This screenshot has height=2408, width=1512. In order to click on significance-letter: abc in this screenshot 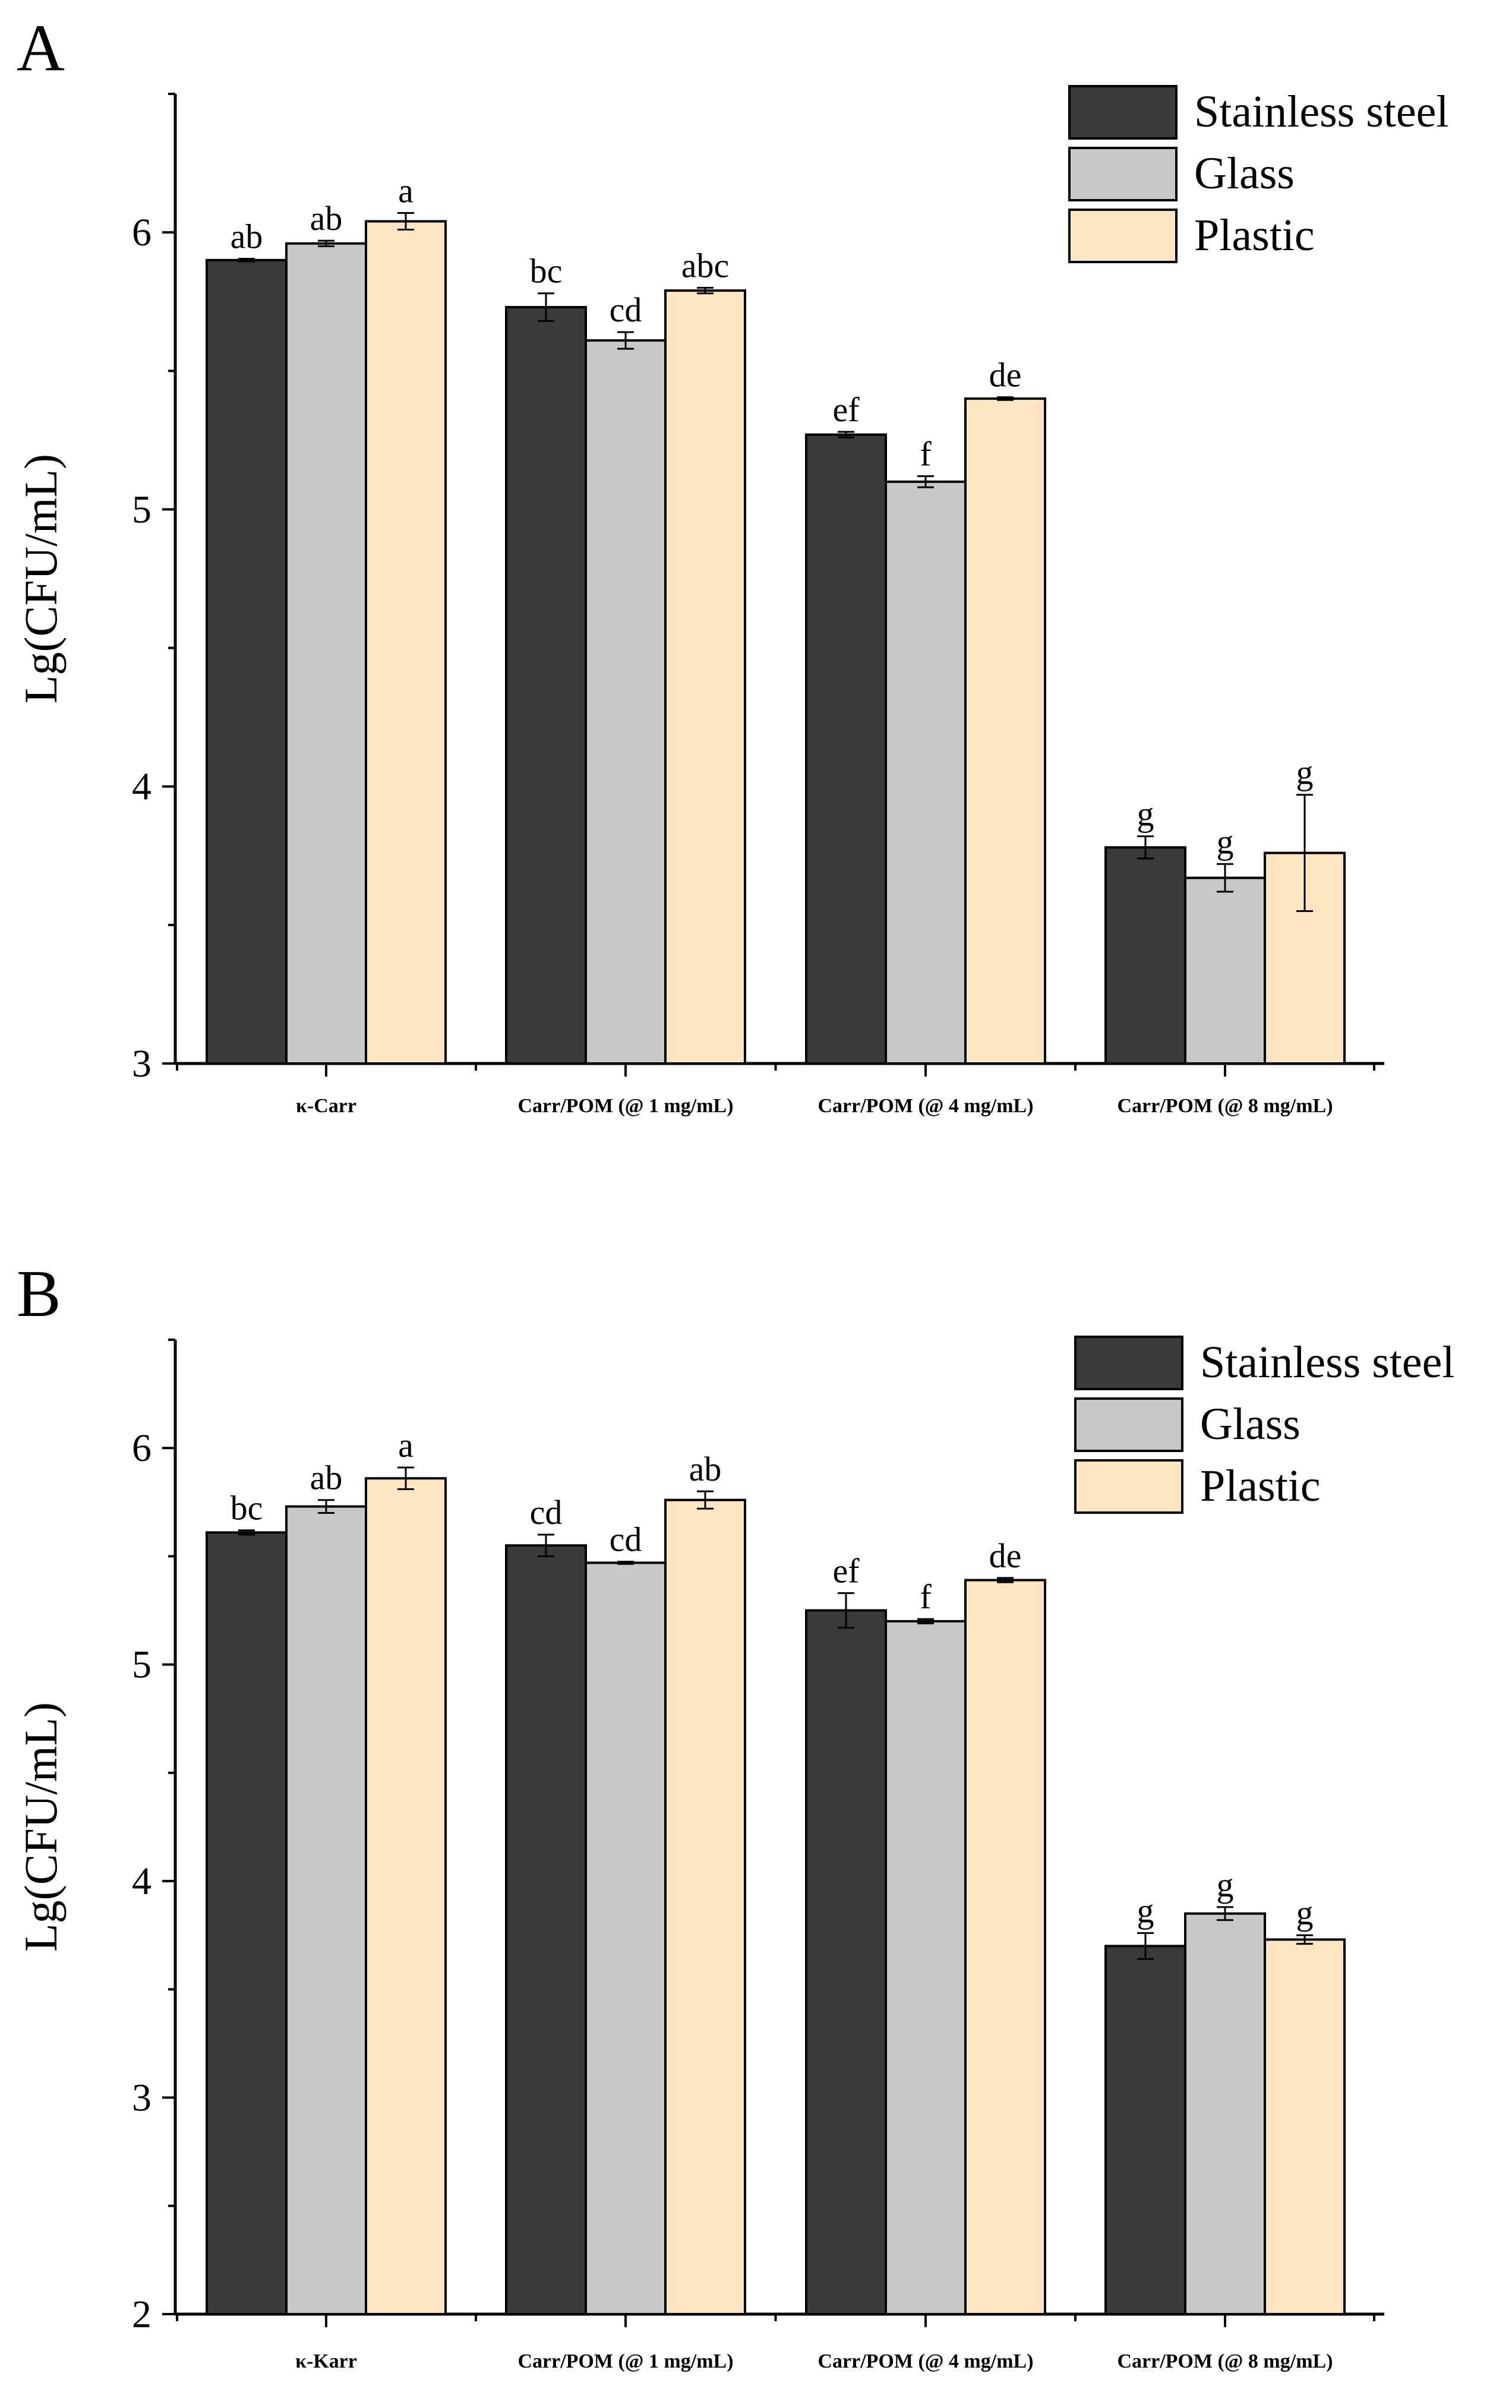, I will do `click(706, 265)`.